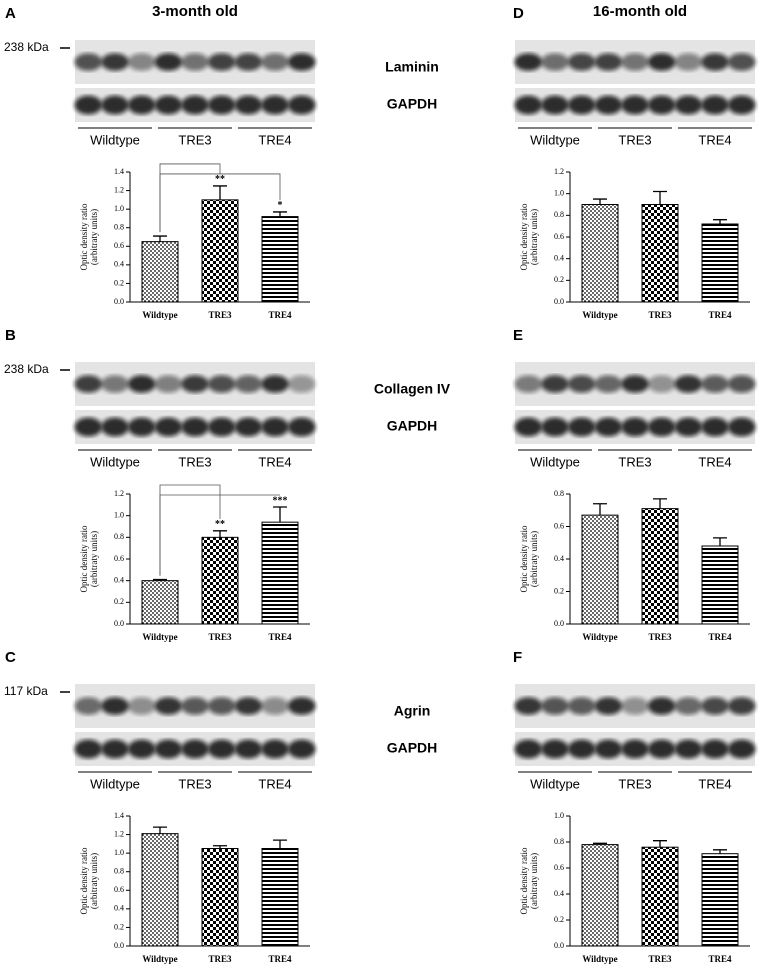 Image resolution: width=759 pixels, height=971 pixels. Describe the element at coordinates (26, 691) in the screenshot. I see `size-marker: 117 kDa` at that location.